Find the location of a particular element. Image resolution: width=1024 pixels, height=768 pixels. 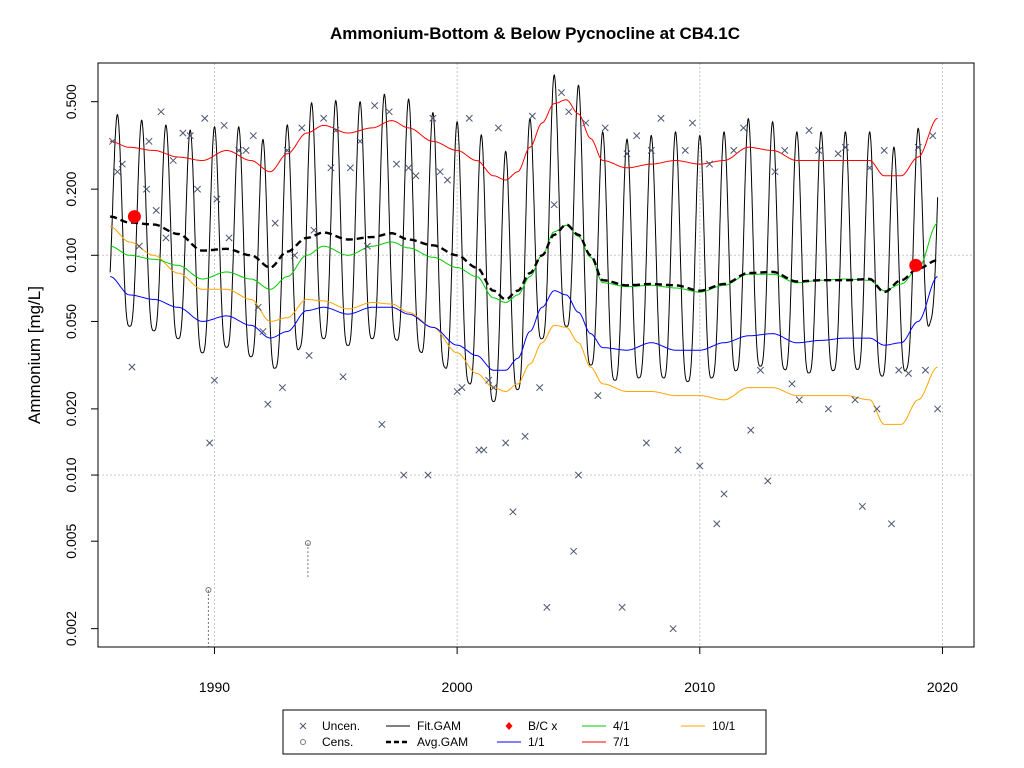

legend-box is located at coordinates (524, 732).